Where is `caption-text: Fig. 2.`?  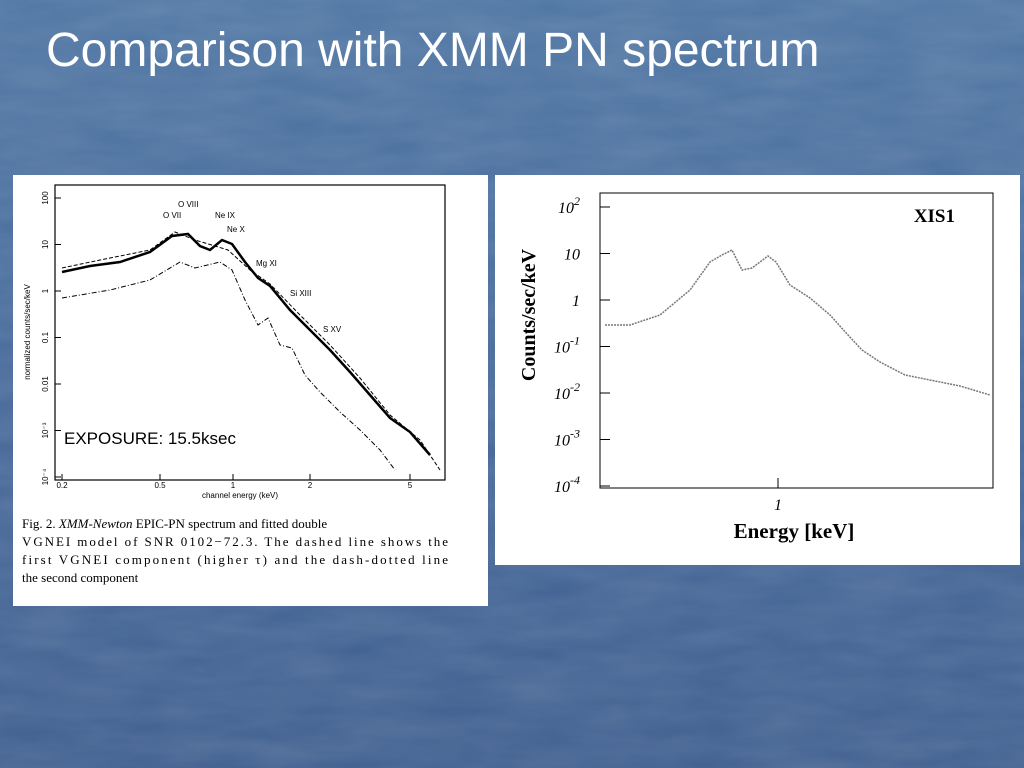
caption-text: Fig. 2. is located at coordinates (39, 523).